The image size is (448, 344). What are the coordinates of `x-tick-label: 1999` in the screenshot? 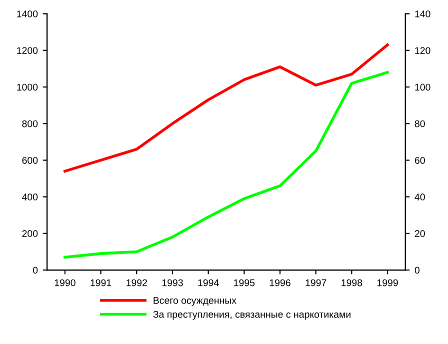 It's located at (387, 282).